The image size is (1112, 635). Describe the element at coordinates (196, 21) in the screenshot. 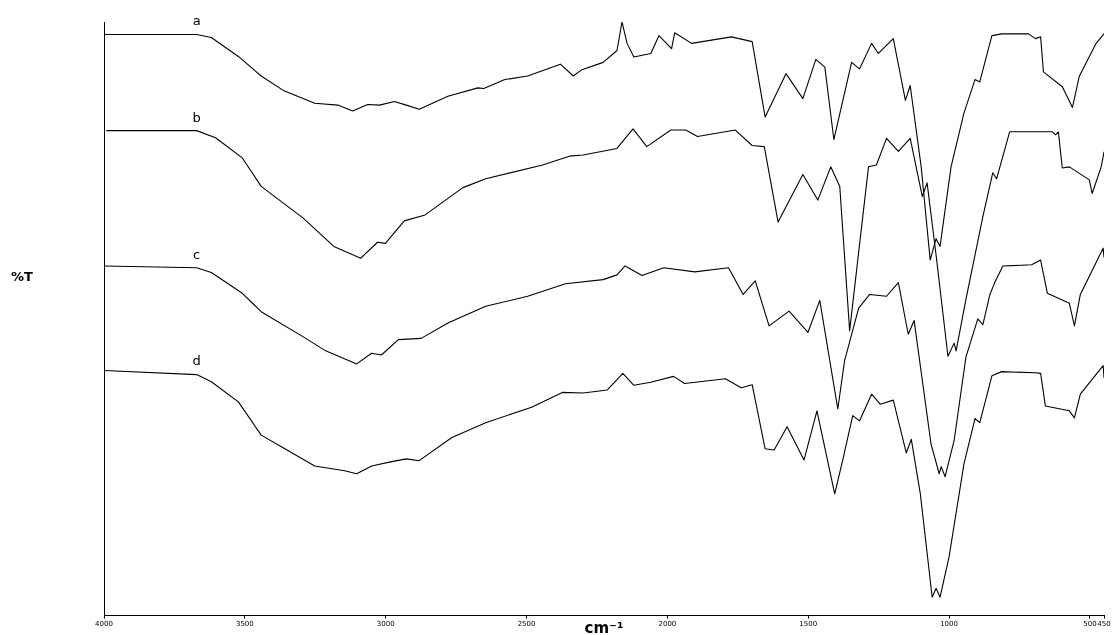

I see `series-label: a` at that location.